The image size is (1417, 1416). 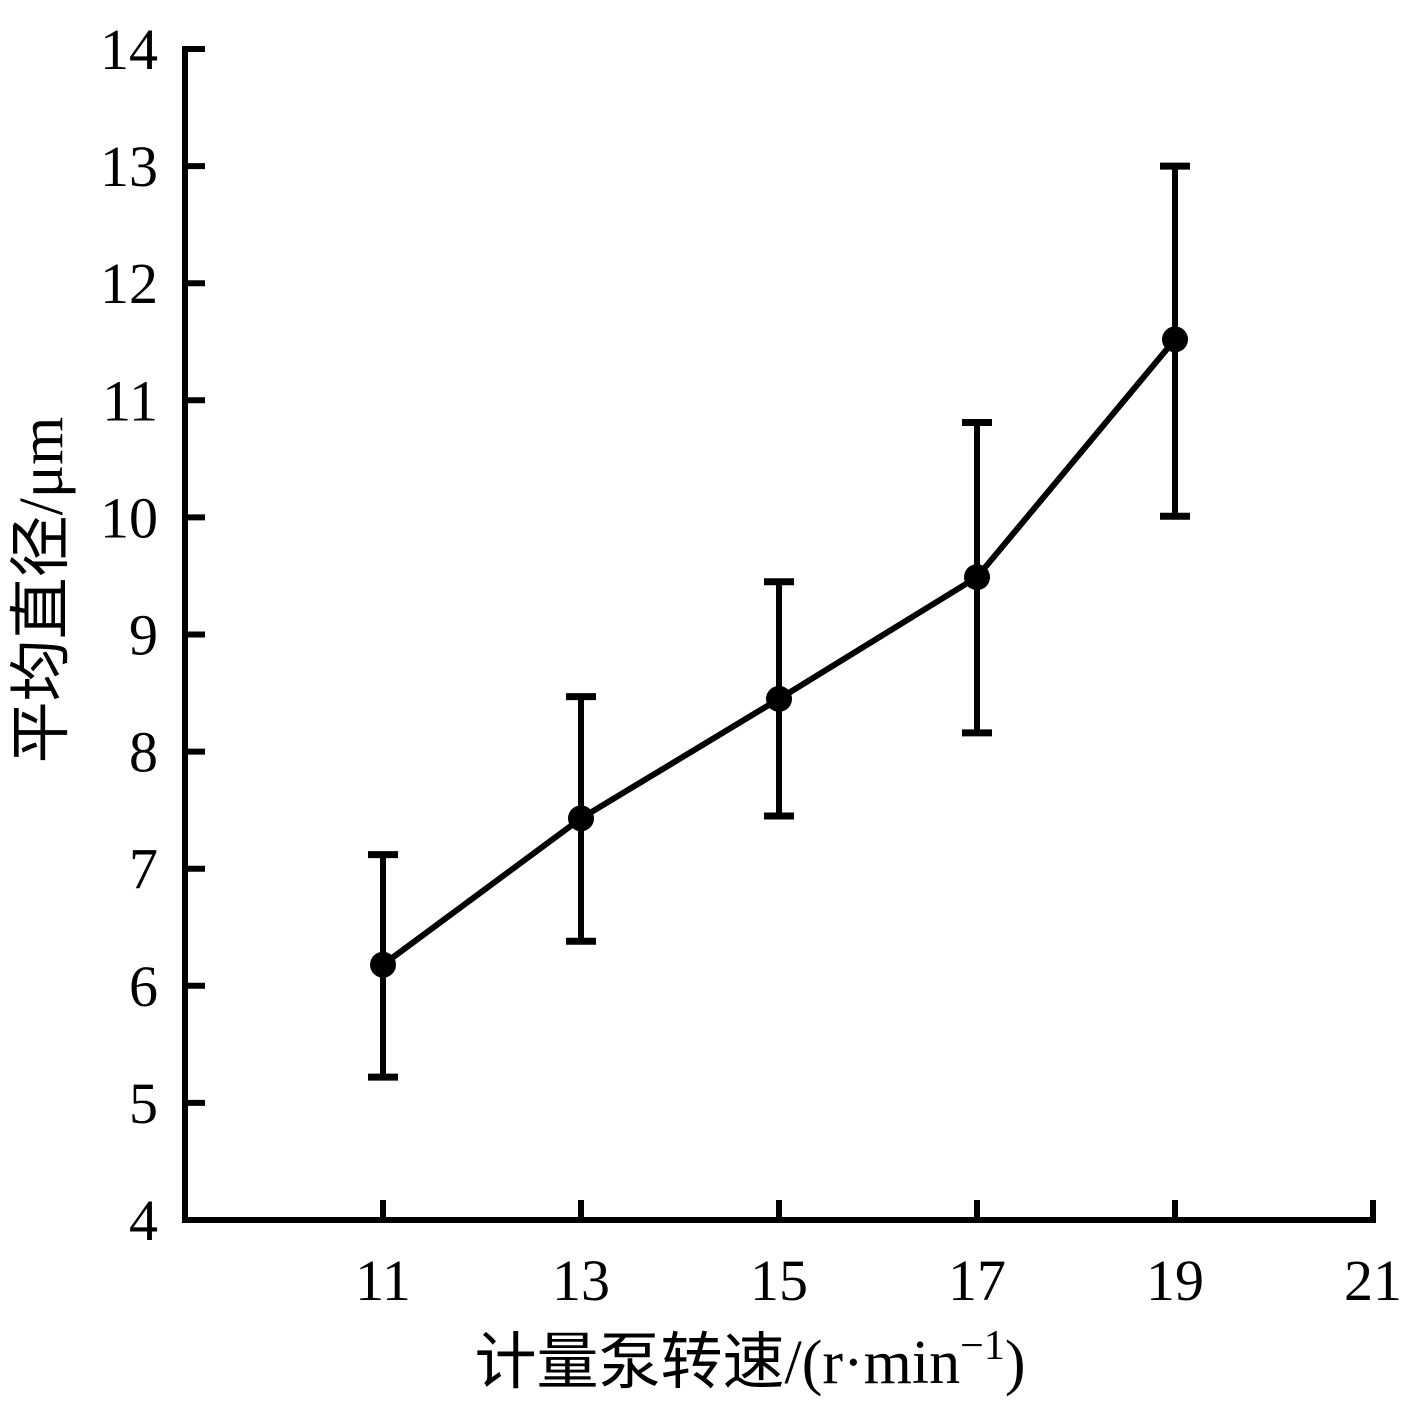 What do you see at coordinates (581, 1280) in the screenshot?
I see `x-tick-label: 13` at bounding box center [581, 1280].